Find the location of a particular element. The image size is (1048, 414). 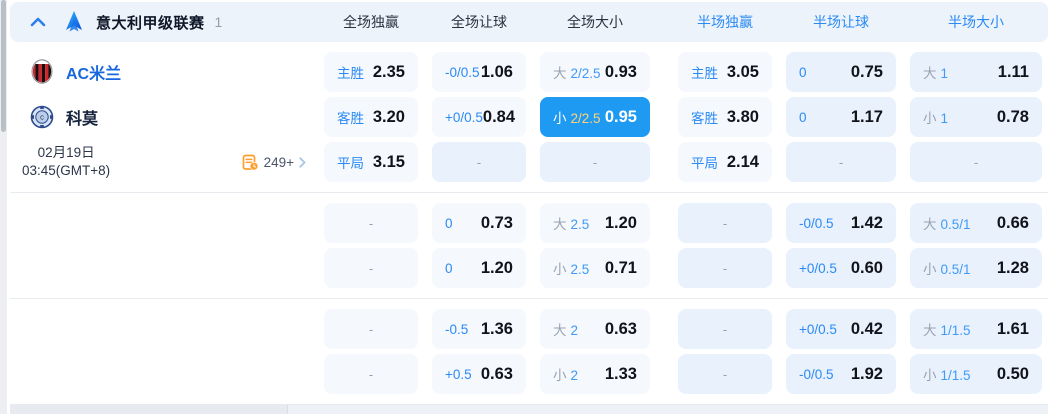

odds-row: -0 0.73 大 2.5 1.20- -0/0.5 1.42 大 0.5/1 0.66 is located at coordinates (686, 223).